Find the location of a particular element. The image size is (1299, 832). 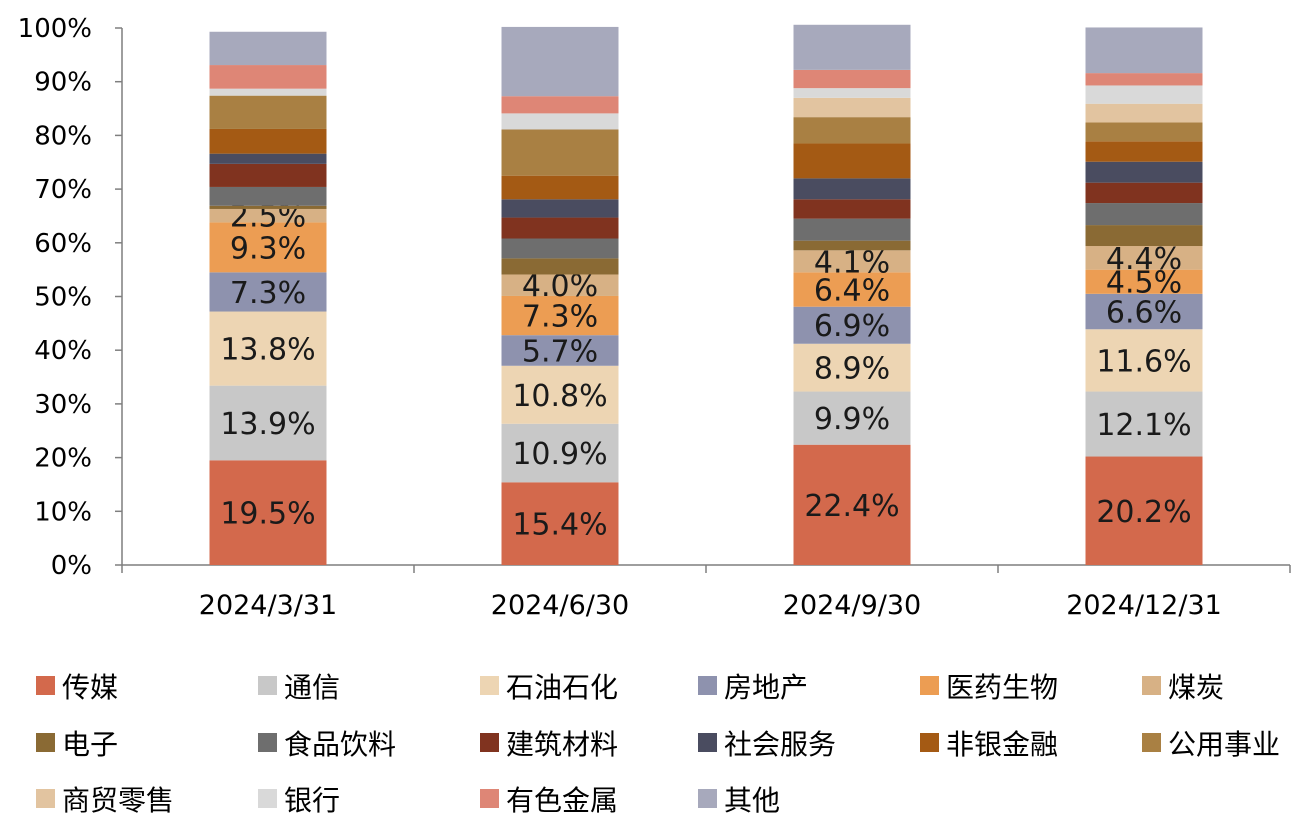

legend-label: 其他 is located at coordinates (752, 800).